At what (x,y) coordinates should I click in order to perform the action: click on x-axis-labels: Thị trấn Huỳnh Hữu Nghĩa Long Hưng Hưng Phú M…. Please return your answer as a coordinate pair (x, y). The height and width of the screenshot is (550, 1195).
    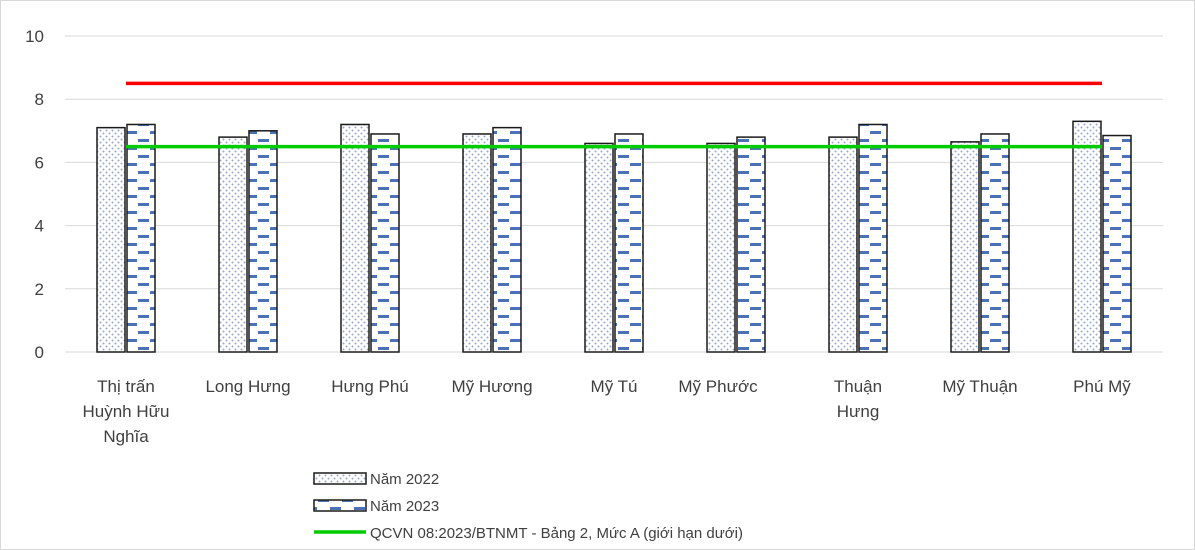
    Looking at the image, I should click on (607, 411).